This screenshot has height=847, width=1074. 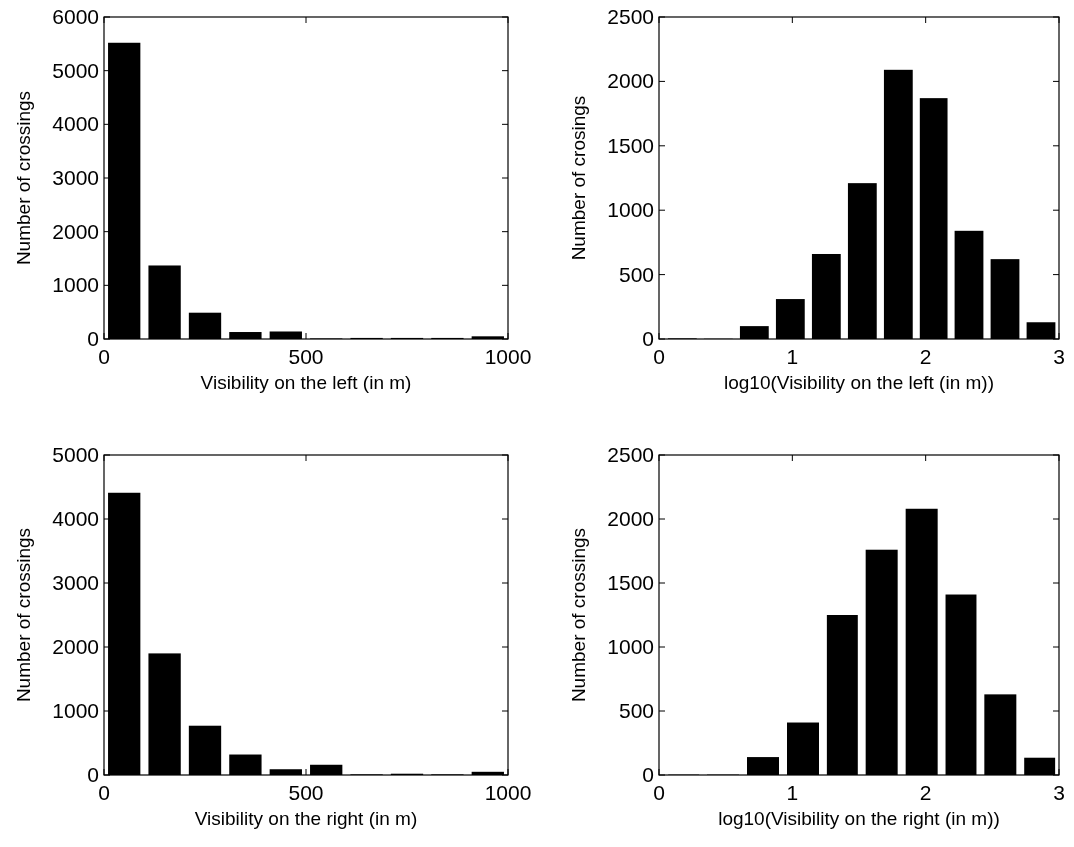 I want to click on x-axis-title: Visibility on the left (in m), so click(x=306, y=382).